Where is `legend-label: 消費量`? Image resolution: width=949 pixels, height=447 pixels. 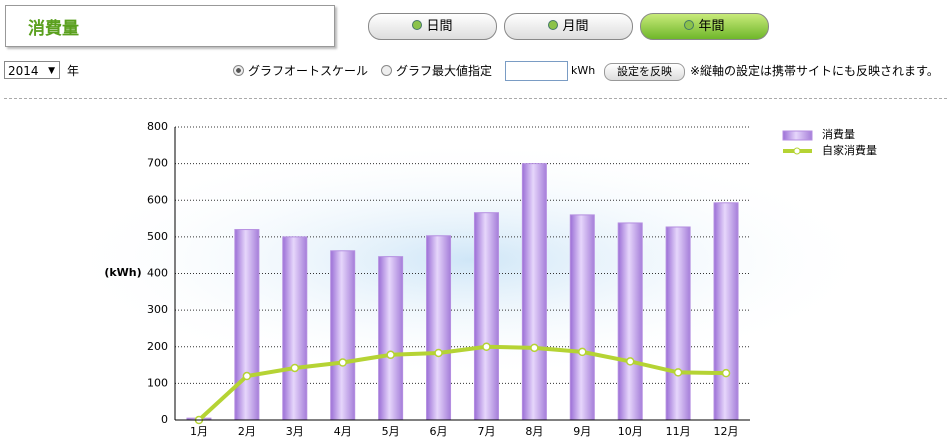
legend-label: 消費量 is located at coordinates (838, 134).